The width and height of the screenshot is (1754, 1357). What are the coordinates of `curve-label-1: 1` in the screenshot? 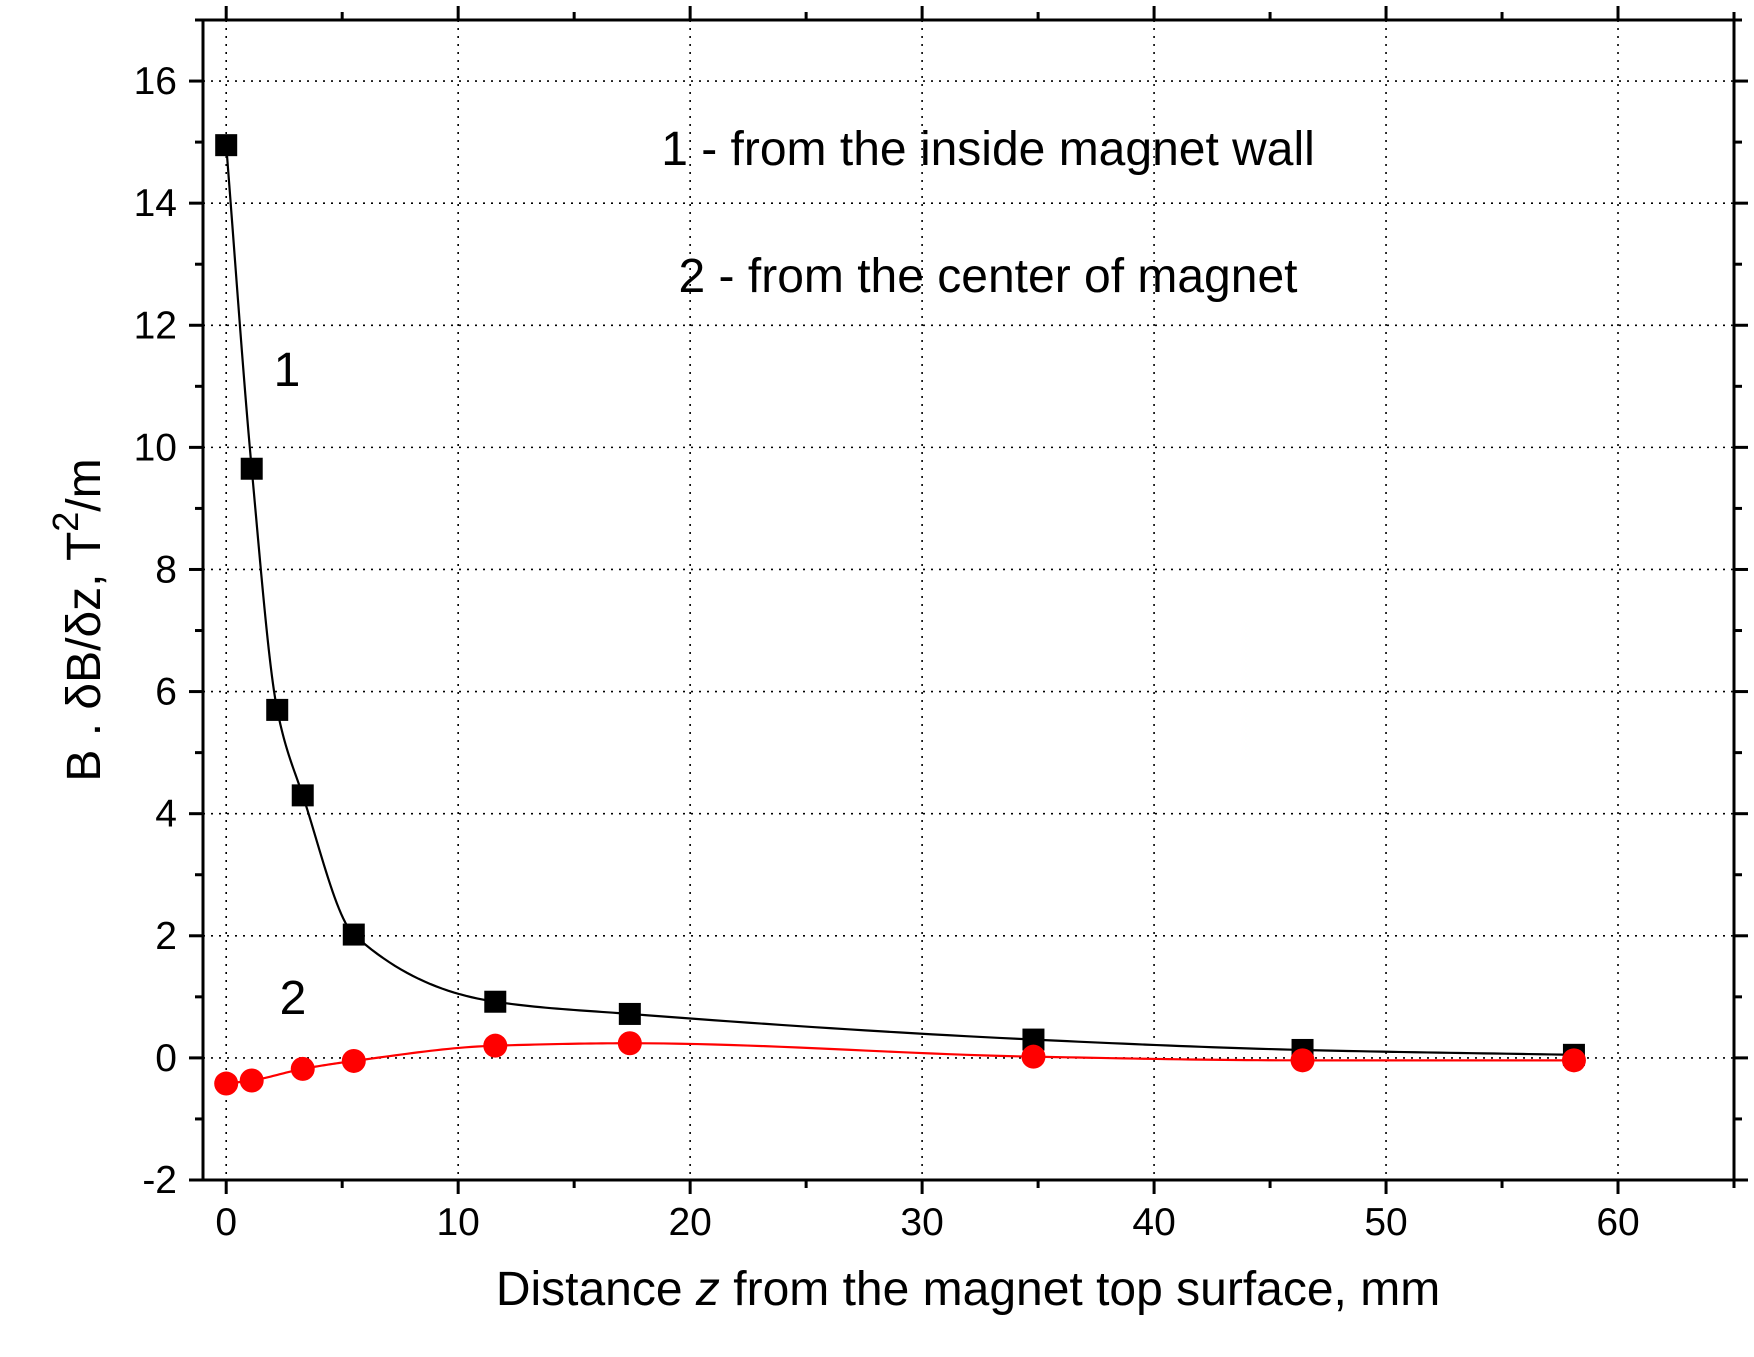 It's located at (287, 370).